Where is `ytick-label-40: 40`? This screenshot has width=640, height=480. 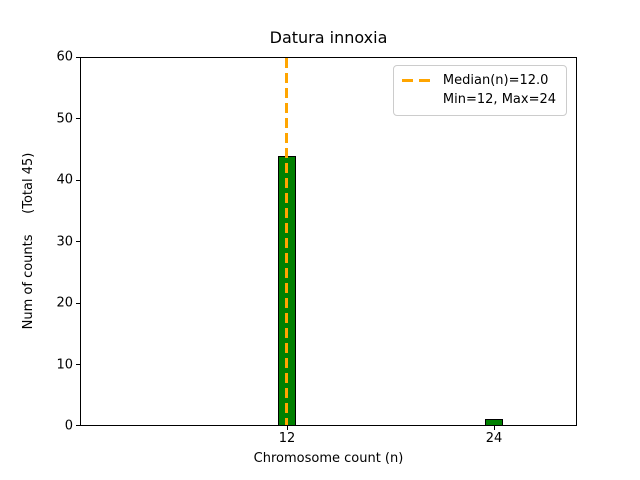
ytick-label-40: 40 is located at coordinates (64, 180).